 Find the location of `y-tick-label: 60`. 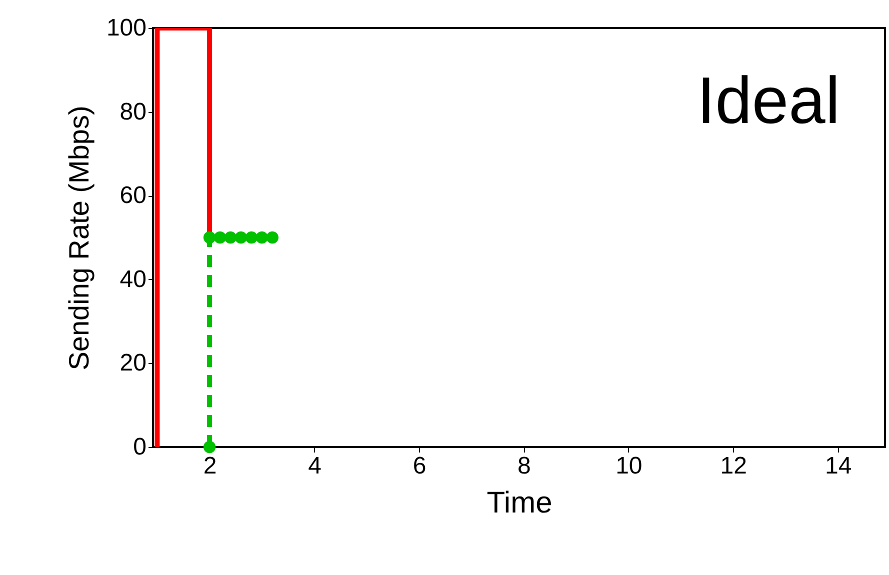

y-tick-label: 60 is located at coordinates (133, 196).